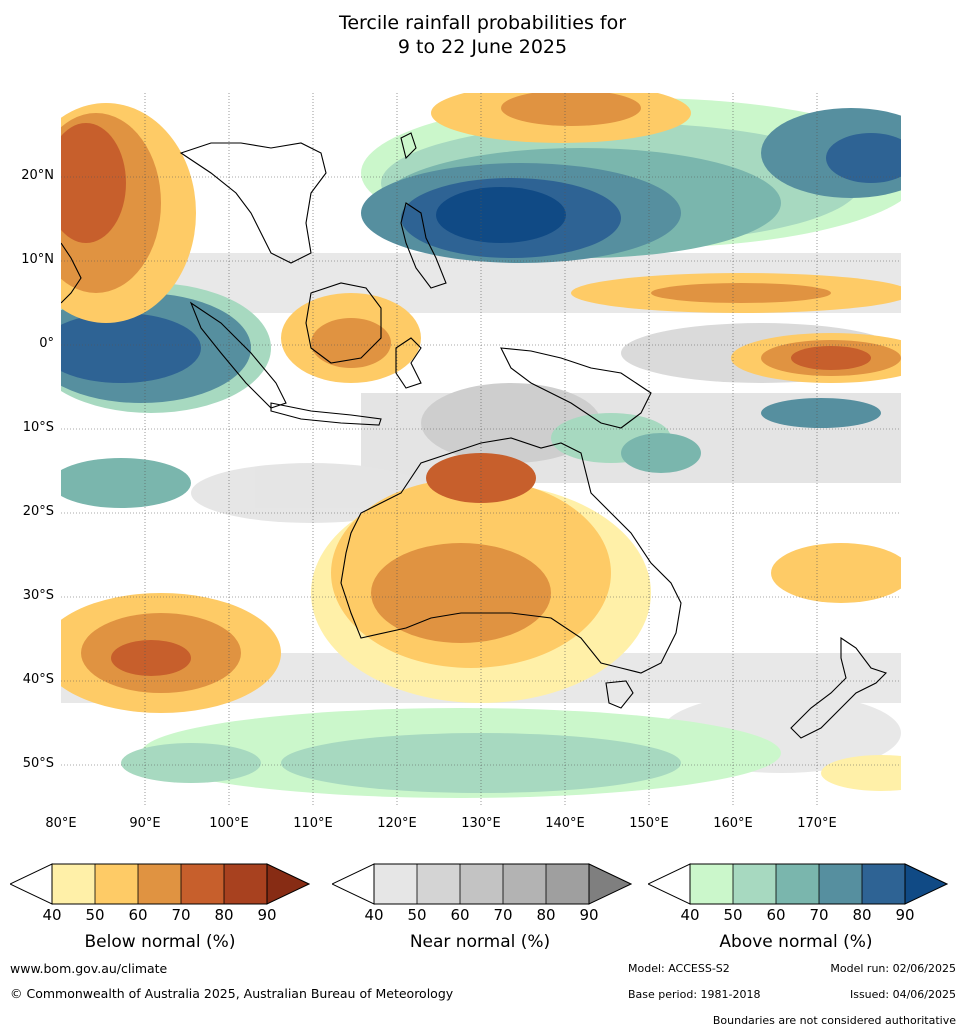  Describe the element at coordinates (52, 915) in the screenshot. I see `cbar-below-tick: 40` at that location.